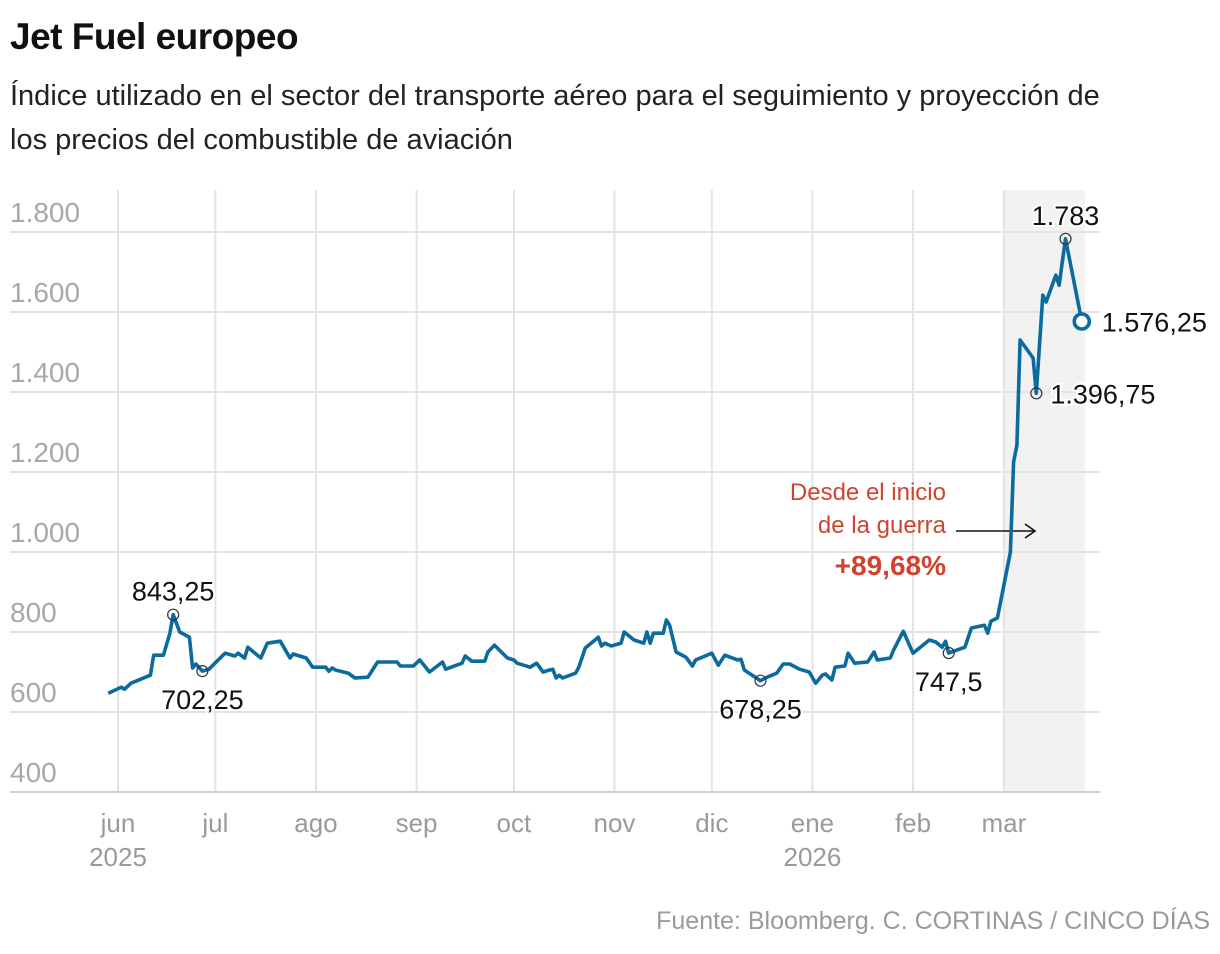  What do you see at coordinates (868, 492) in the screenshot?
I see `annotation-text: Desde el inicio` at bounding box center [868, 492].